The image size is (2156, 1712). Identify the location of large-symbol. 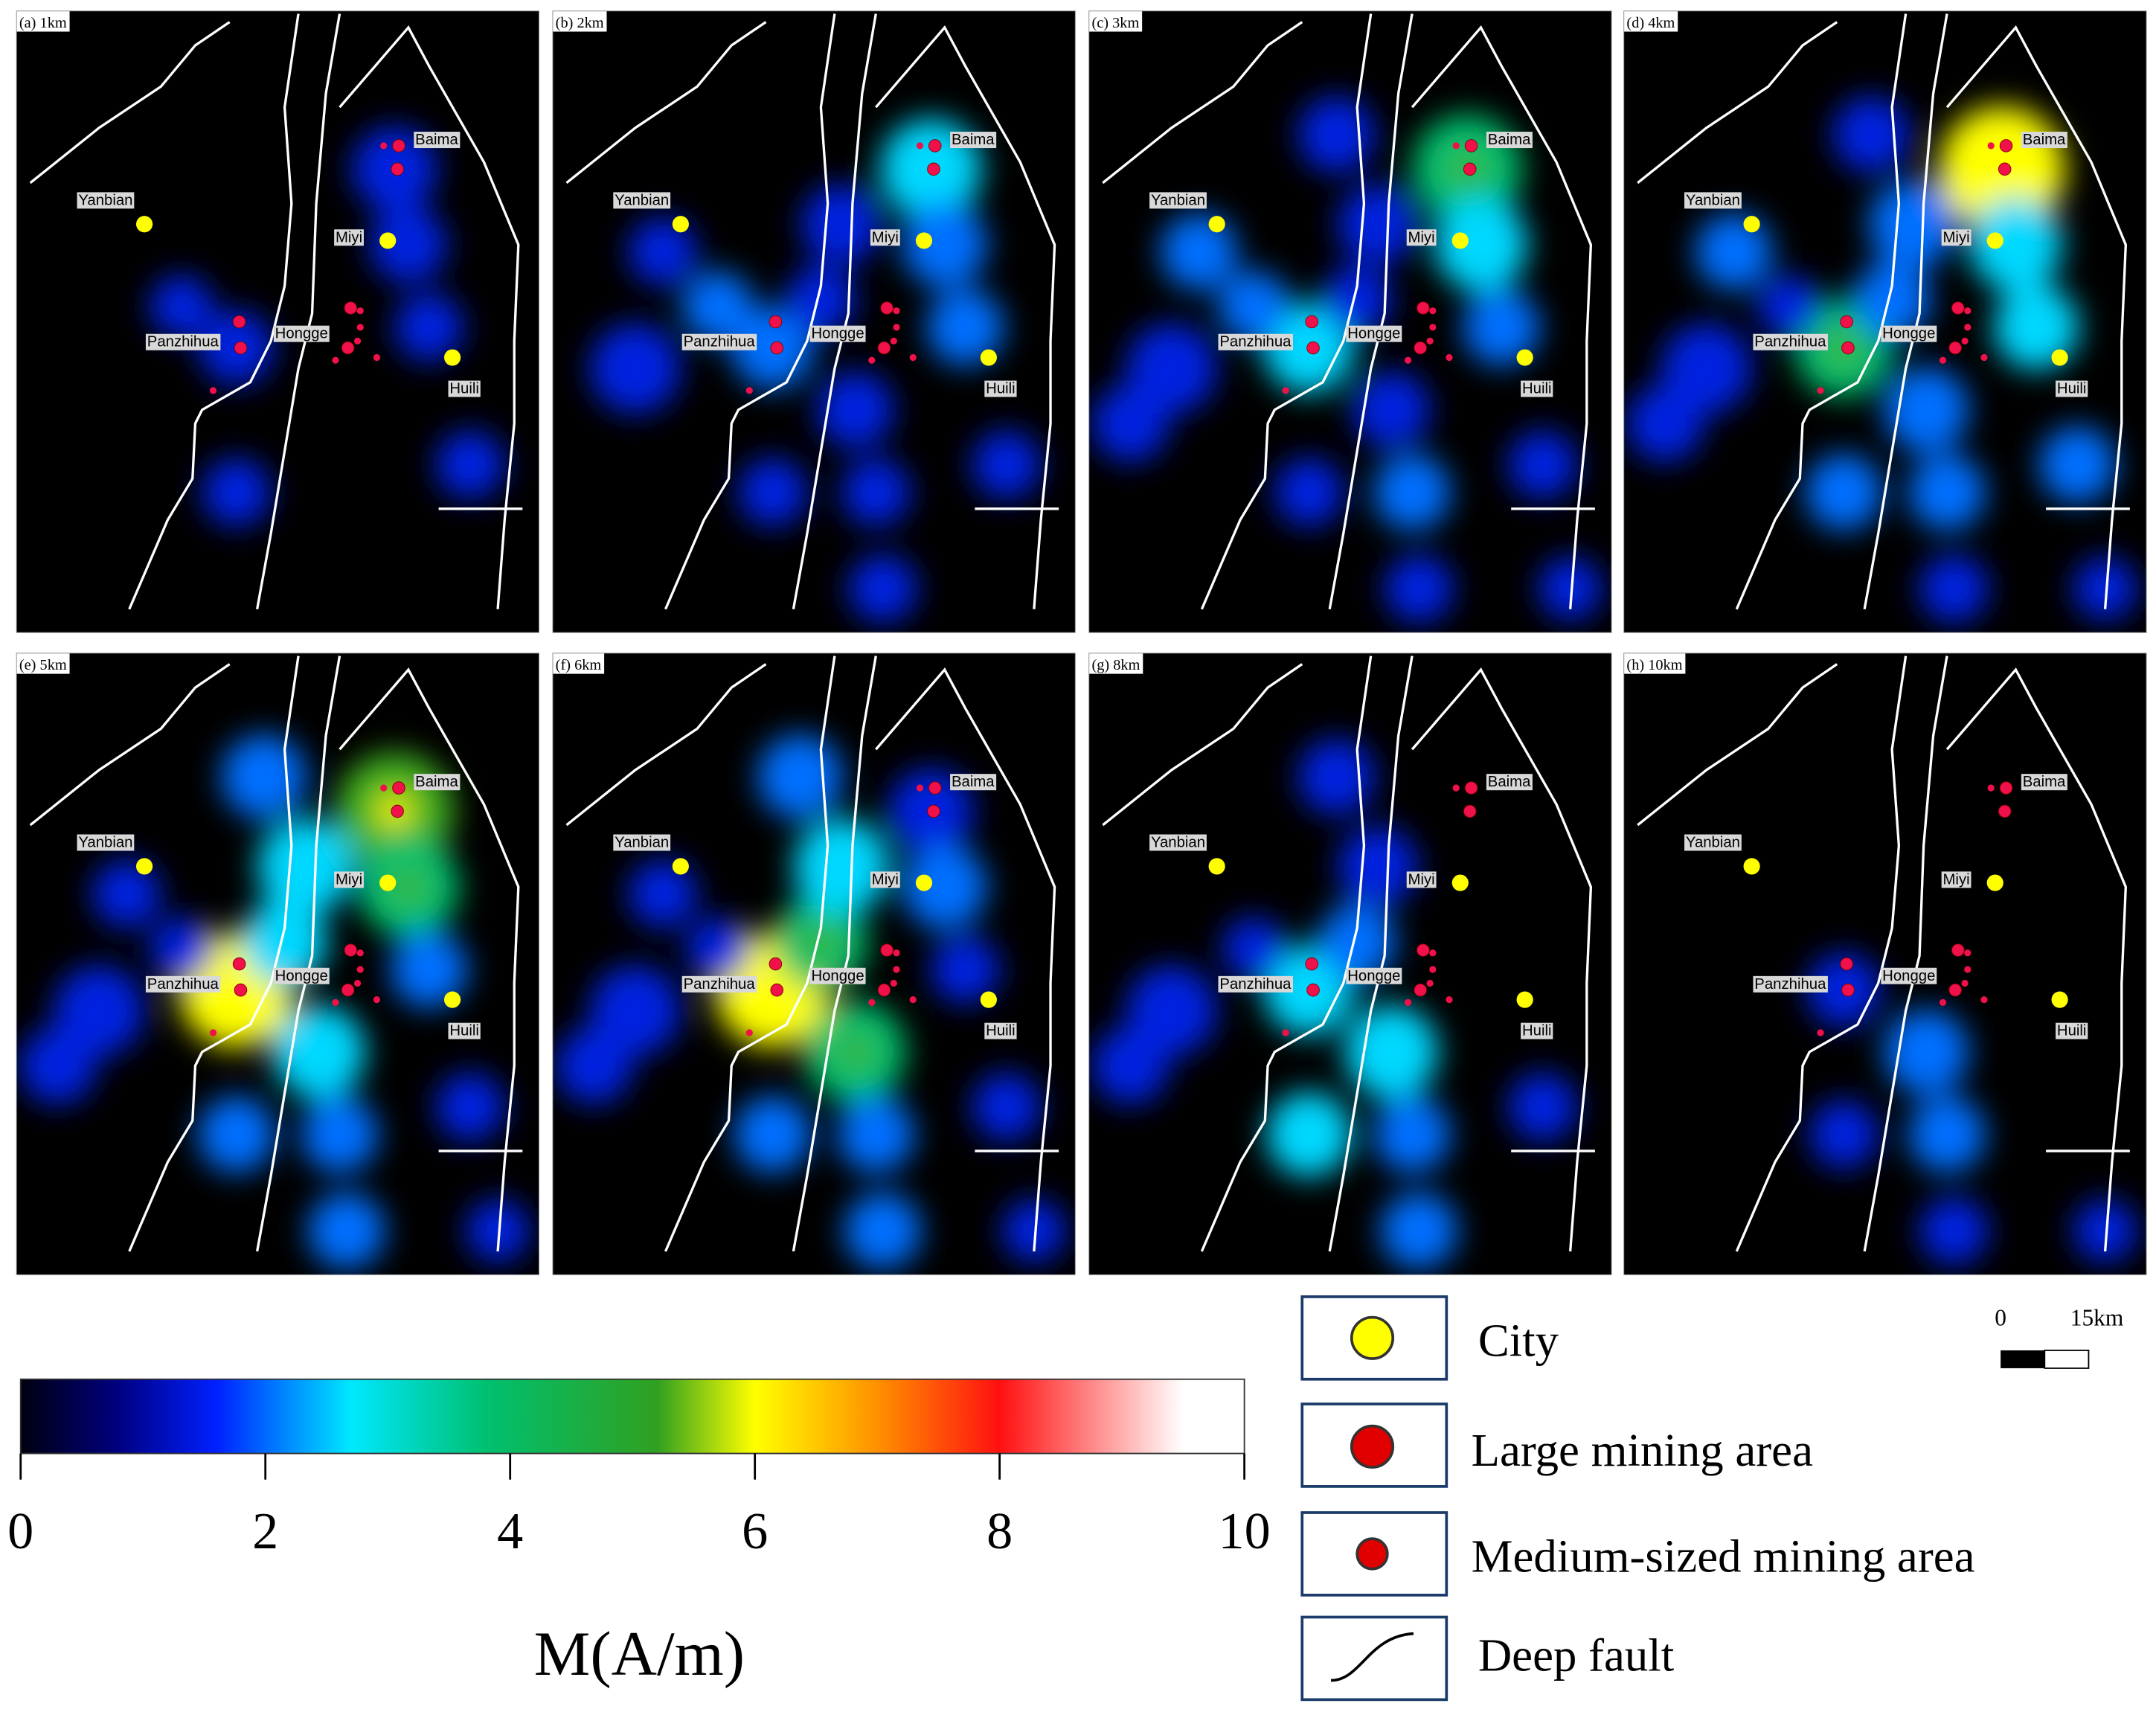
(1372, 1446).